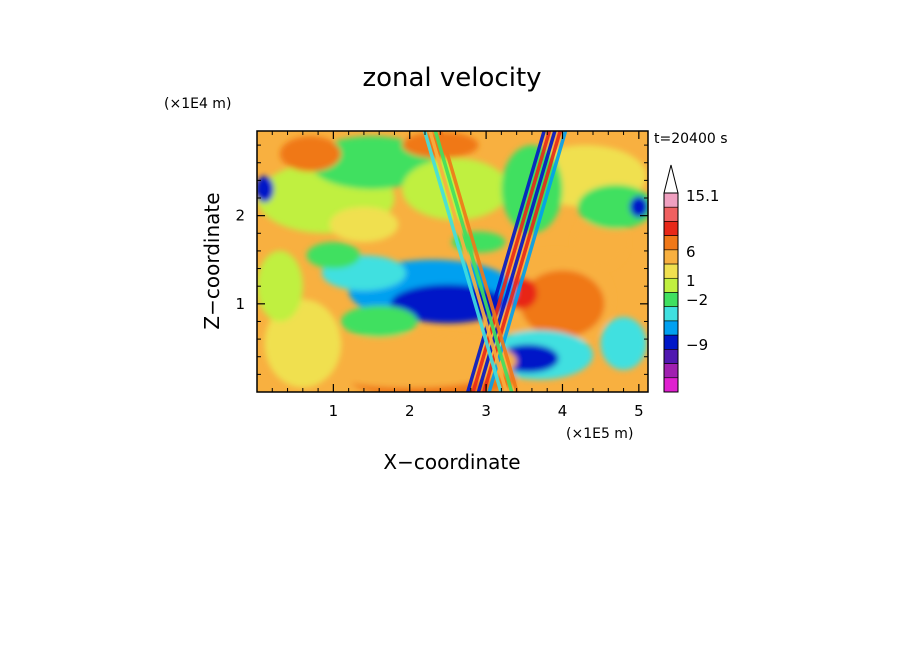 The width and height of the screenshot is (904, 654). Describe the element at coordinates (691, 139) in the screenshot. I see `time-label: t=20400 s` at that location.